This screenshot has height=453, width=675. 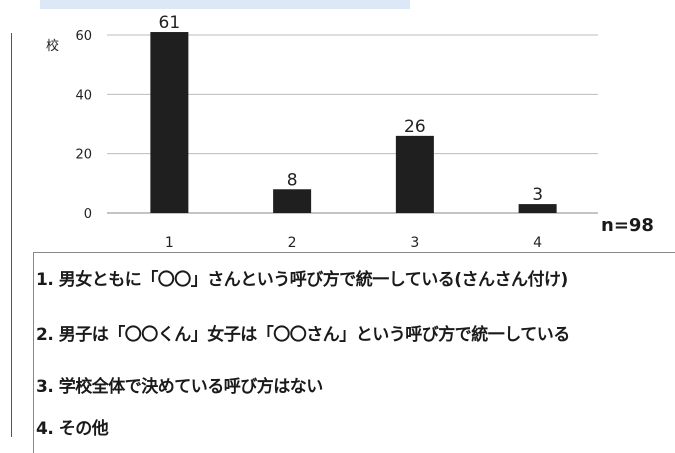 I want to click on y-tick-label: 20, so click(x=83, y=155).